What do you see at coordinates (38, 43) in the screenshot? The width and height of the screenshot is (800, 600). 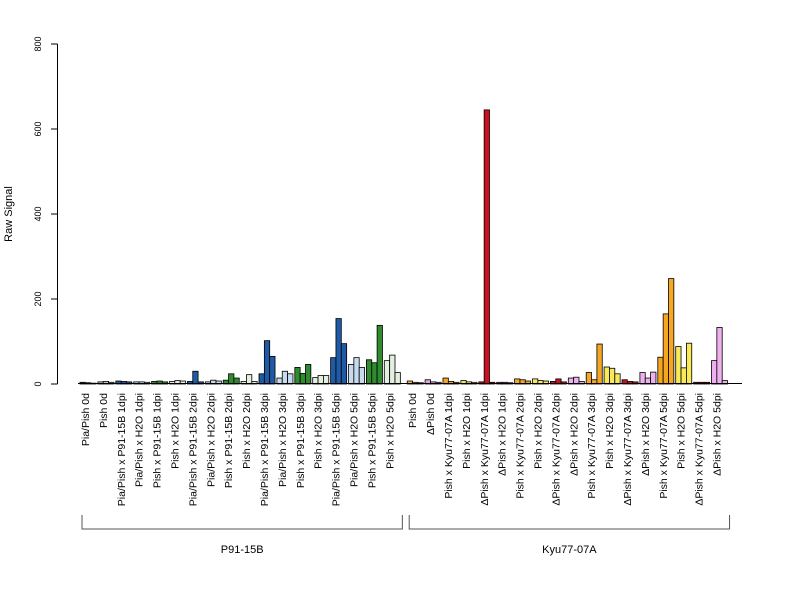 I see `y-tick-label: 800` at bounding box center [38, 43].